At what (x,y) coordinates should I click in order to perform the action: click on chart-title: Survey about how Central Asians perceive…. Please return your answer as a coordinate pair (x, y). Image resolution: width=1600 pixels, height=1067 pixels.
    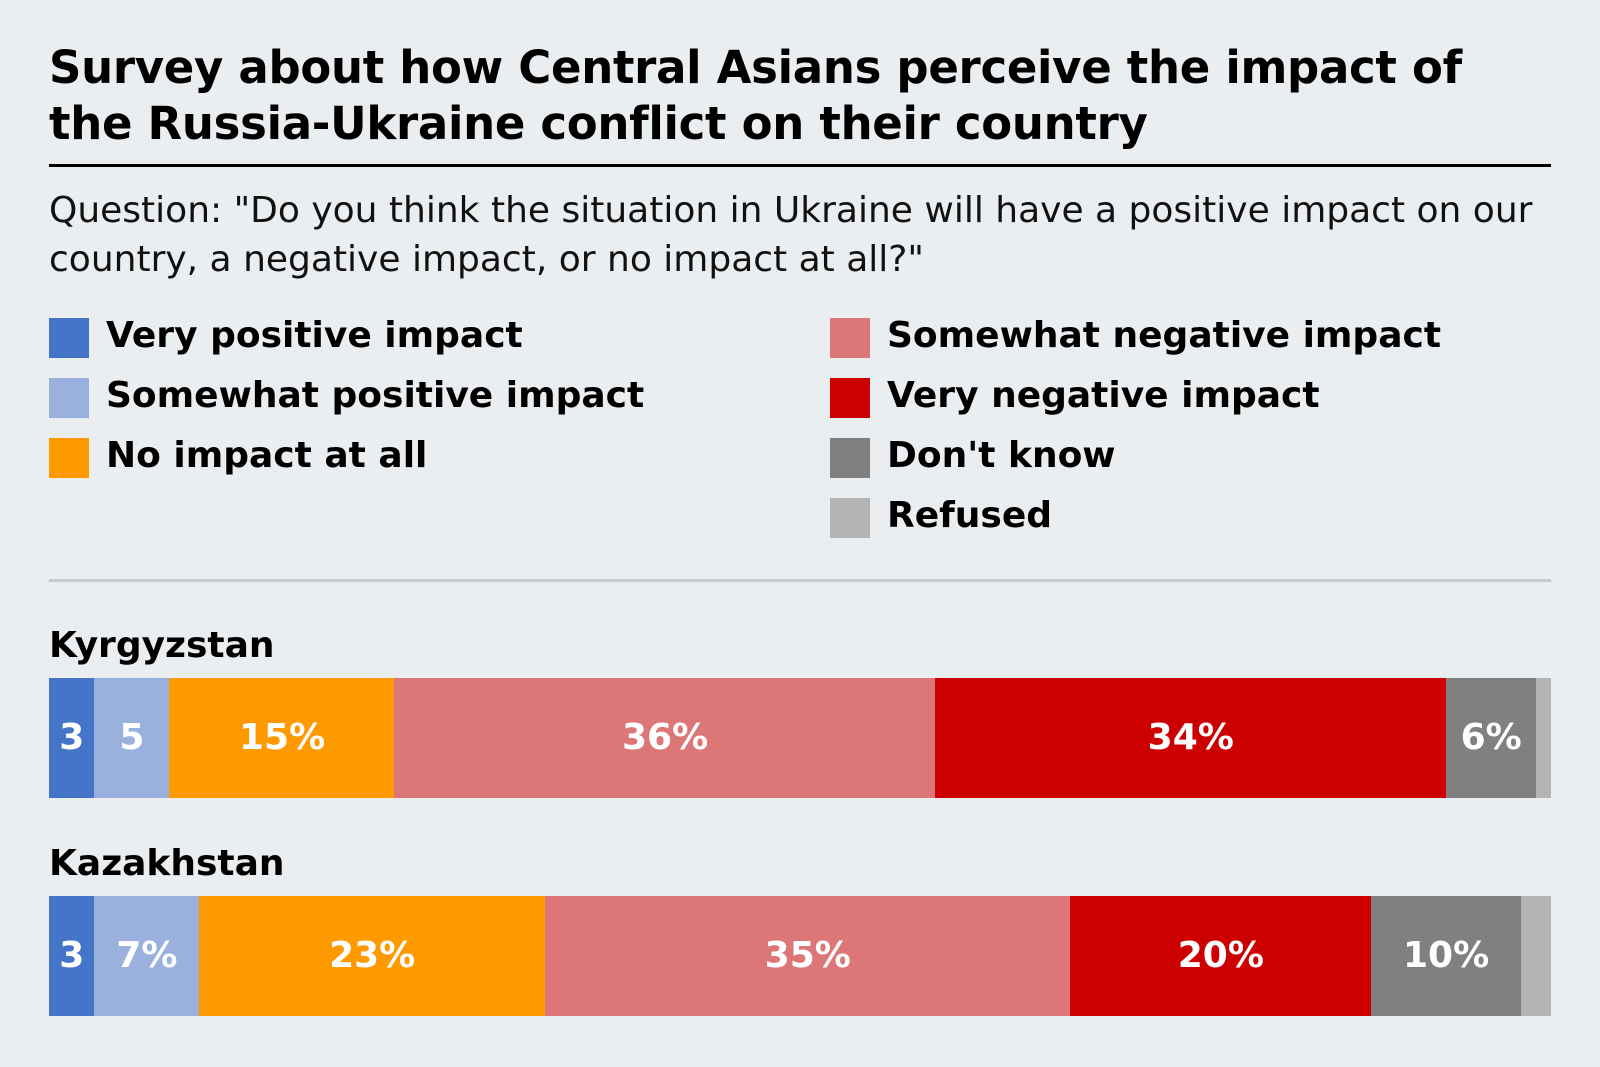
    Looking at the image, I should click on (755, 95).